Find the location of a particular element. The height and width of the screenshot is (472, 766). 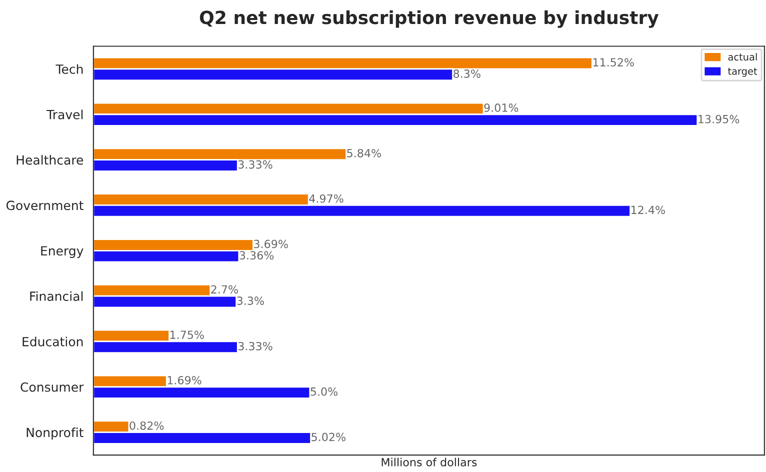

data-label: 1.69% is located at coordinates (185, 380).